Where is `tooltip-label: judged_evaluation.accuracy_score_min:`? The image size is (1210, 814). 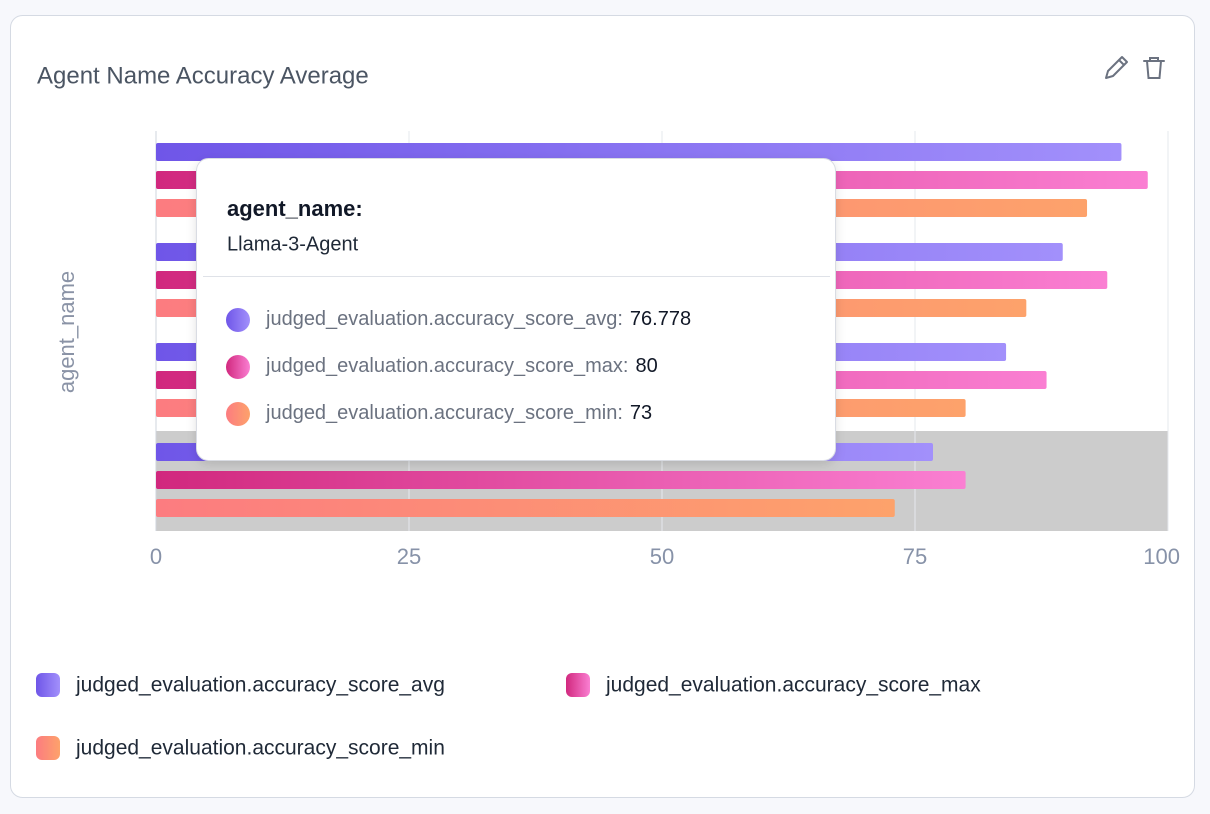 tooltip-label: judged_evaluation.accuracy_score_min: is located at coordinates (444, 413).